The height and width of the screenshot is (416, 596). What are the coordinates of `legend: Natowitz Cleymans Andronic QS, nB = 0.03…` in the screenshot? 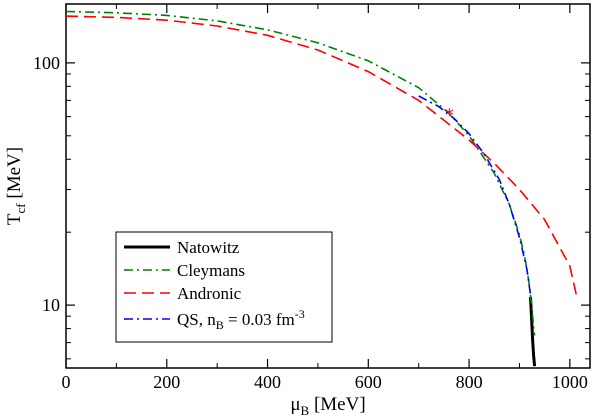 It's located at (224, 287).